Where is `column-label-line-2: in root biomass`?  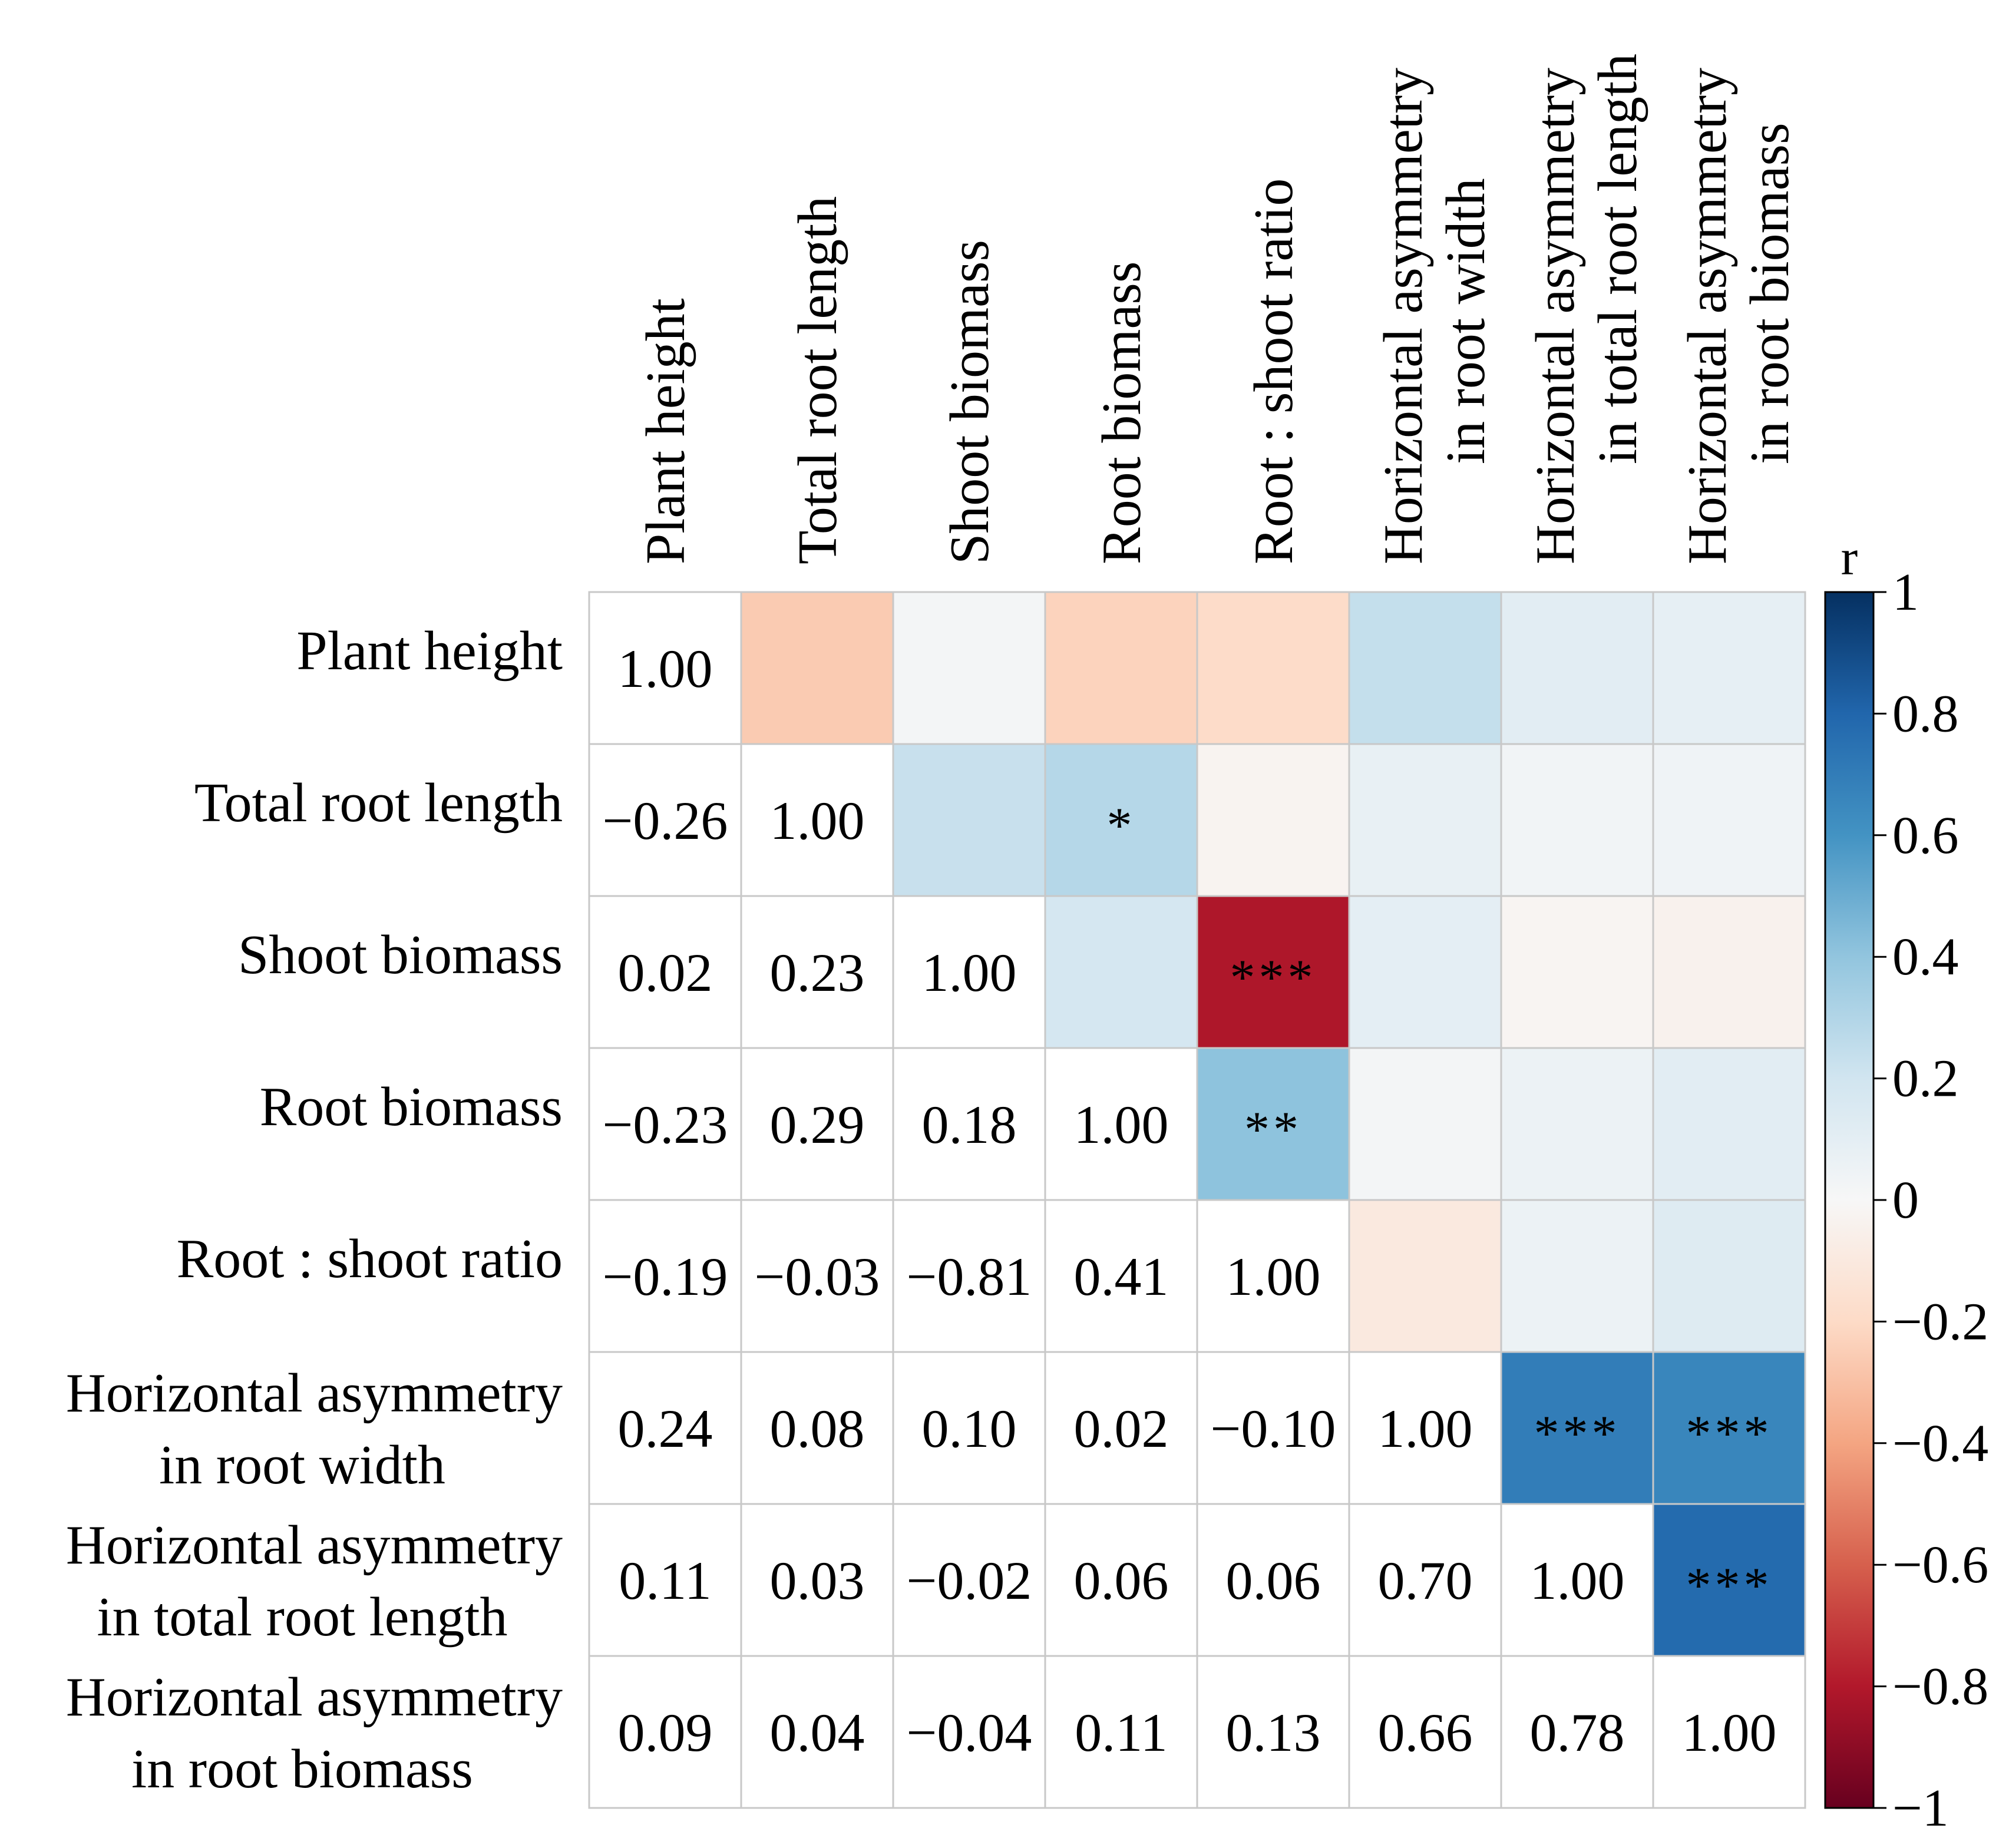
column-label-line-2: in root biomass is located at coordinates (1769, 293).